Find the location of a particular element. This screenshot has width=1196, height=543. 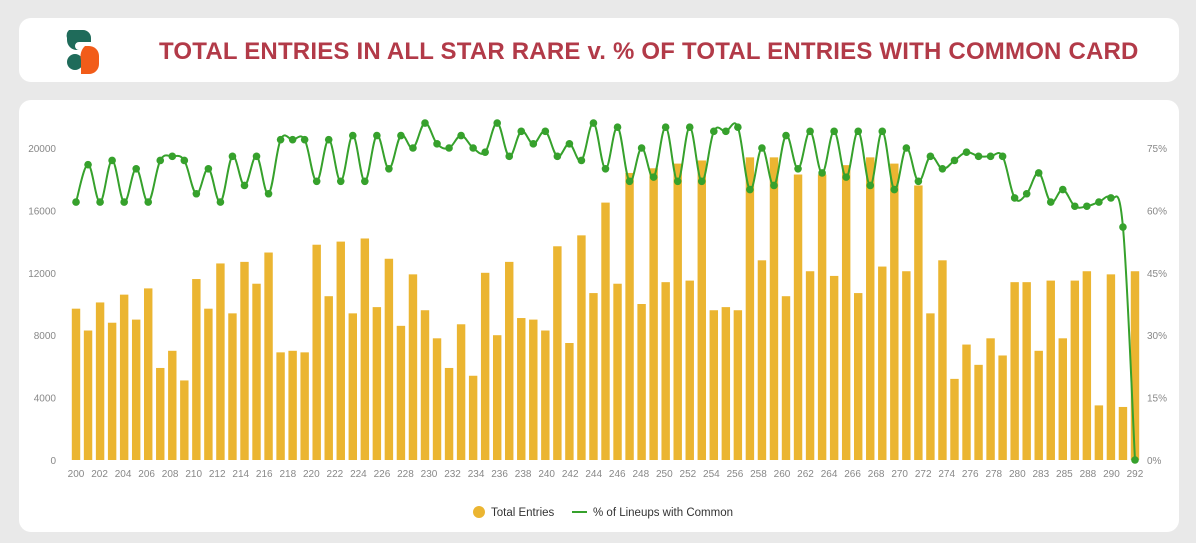

brand-logo-icon is located at coordinates (82, 52).